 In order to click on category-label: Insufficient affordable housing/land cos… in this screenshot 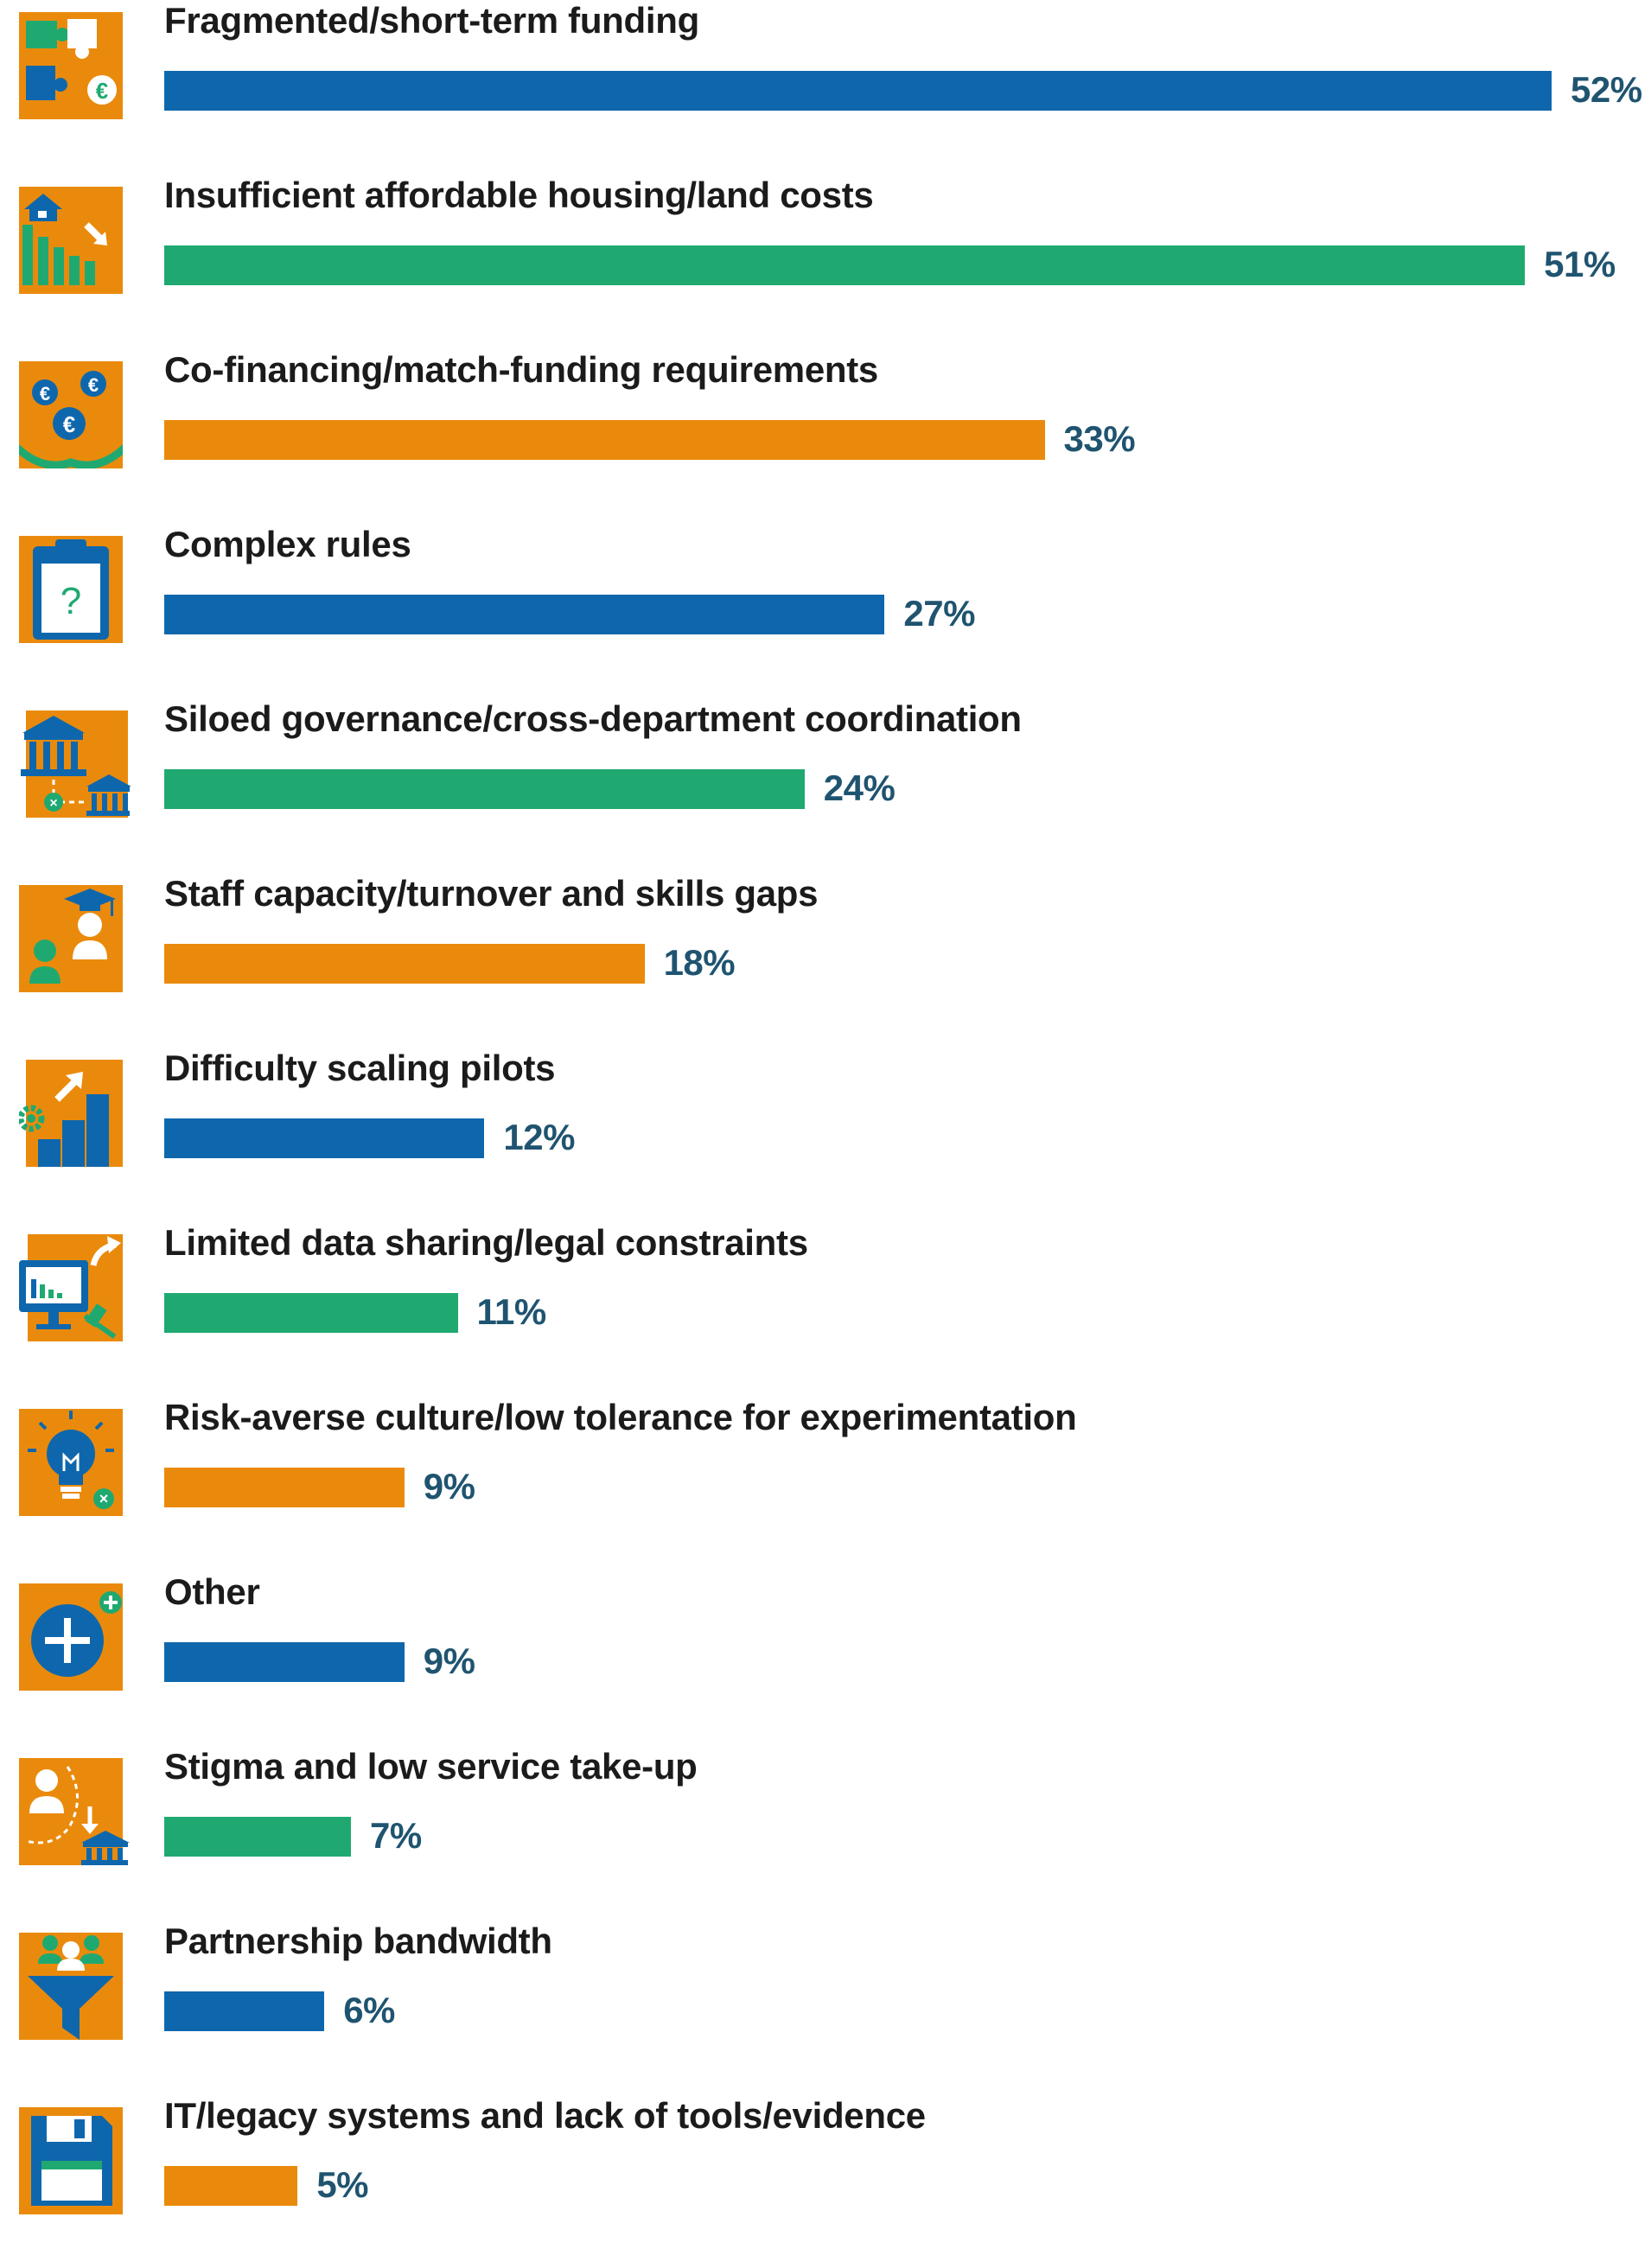, I will do `click(519, 195)`.